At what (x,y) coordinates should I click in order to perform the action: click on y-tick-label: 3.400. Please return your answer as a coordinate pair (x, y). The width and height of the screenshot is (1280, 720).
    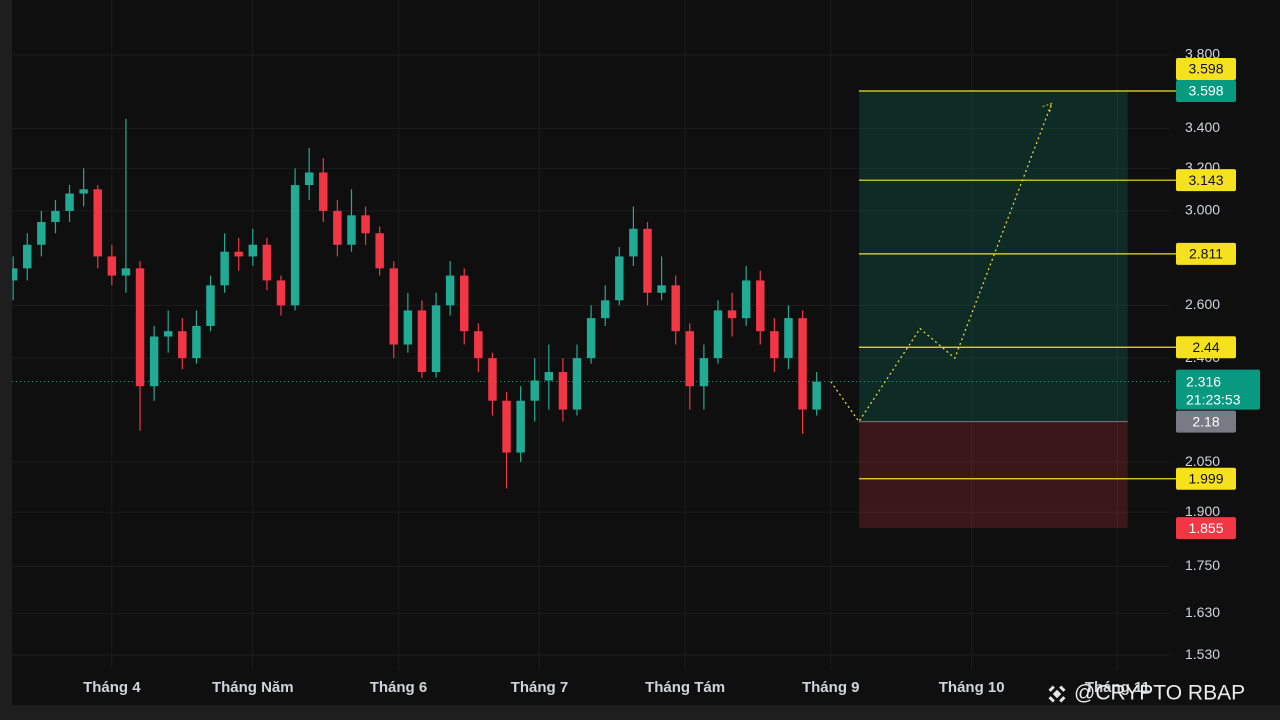
    Looking at the image, I should click on (1202, 127).